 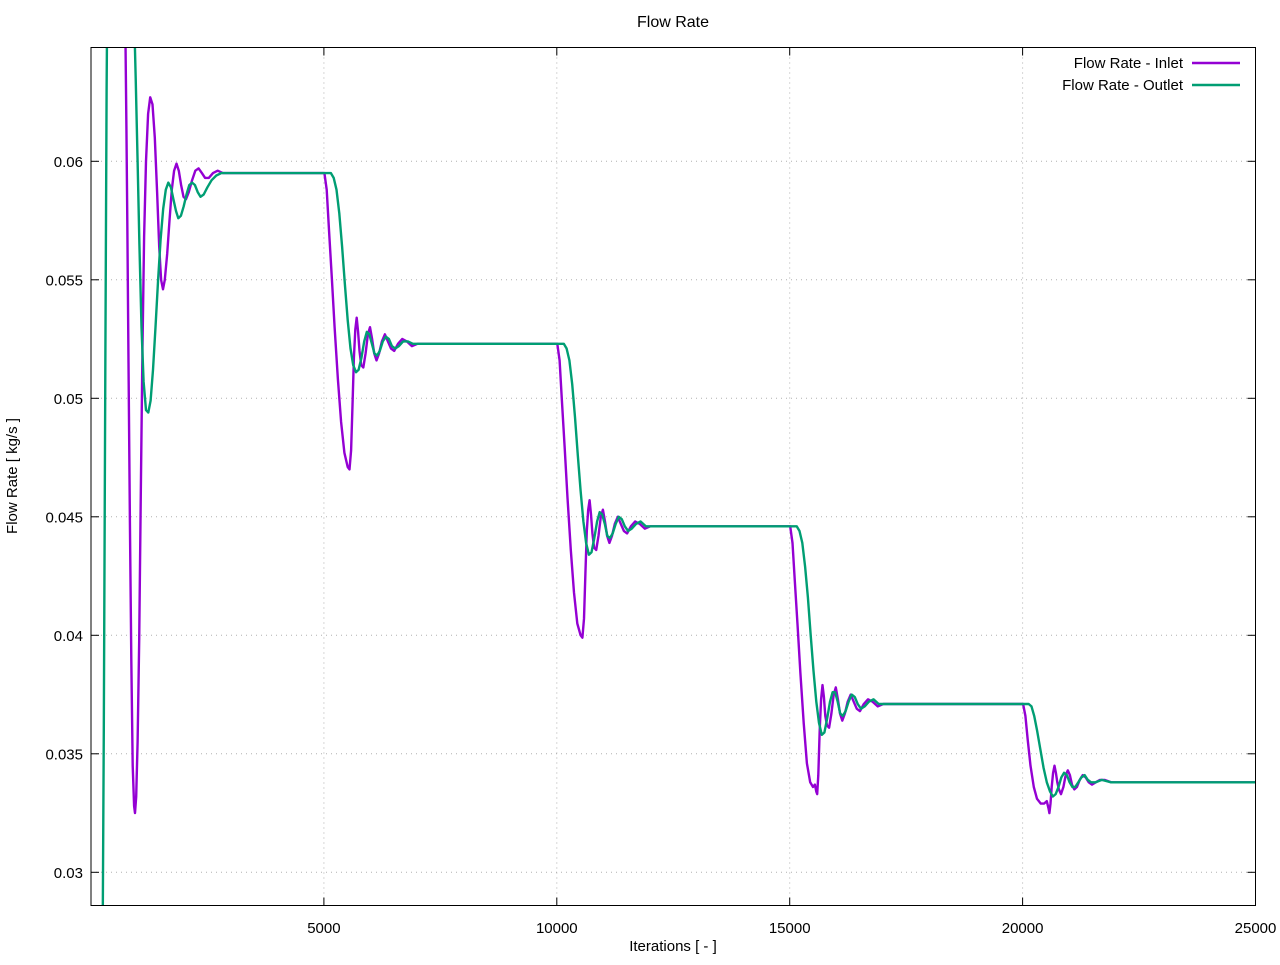 I want to click on x-tick-label: 15000, so click(x=790, y=928).